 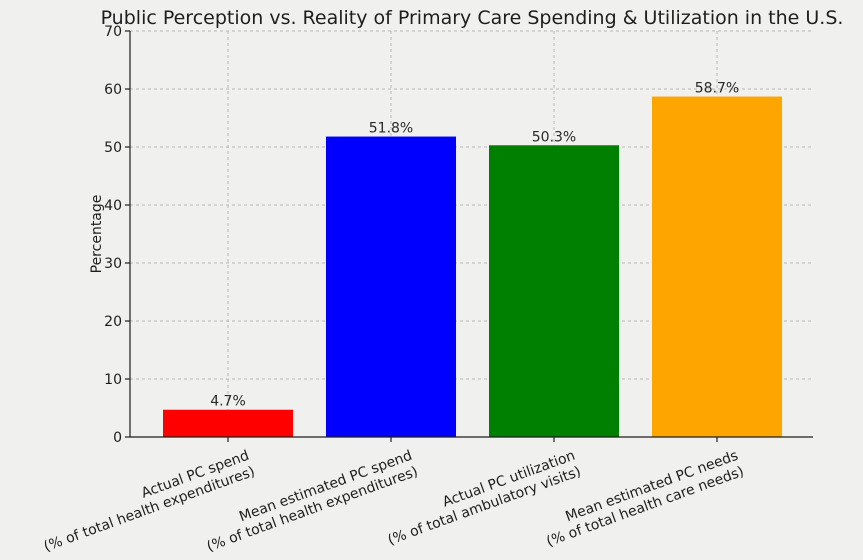 I want to click on y-tick-label-10: 10, so click(x=113, y=380).